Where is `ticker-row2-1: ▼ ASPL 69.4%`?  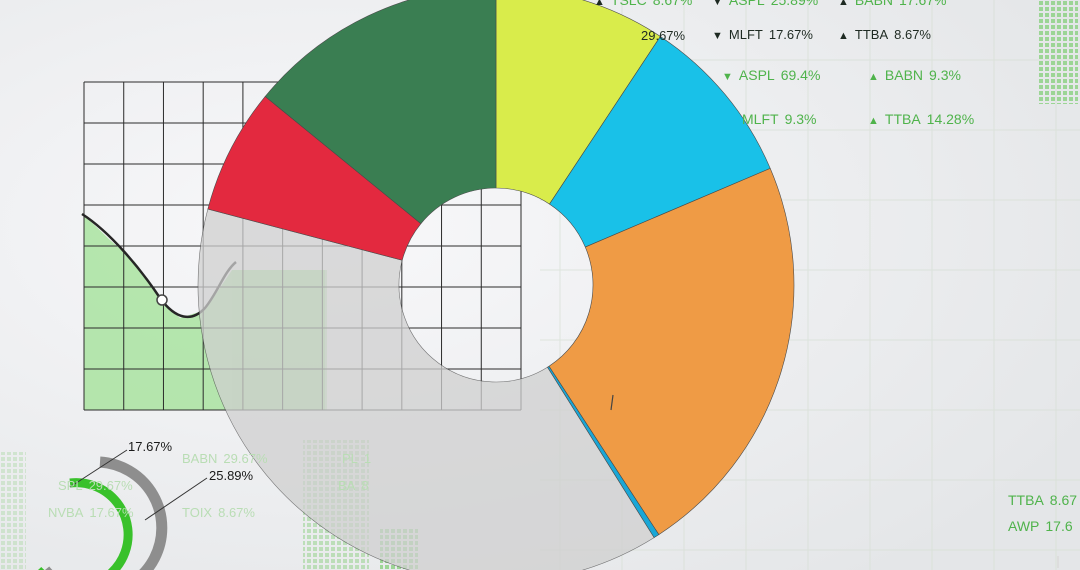
ticker-row2-1: ▼ ASPL 69.4% is located at coordinates (771, 75).